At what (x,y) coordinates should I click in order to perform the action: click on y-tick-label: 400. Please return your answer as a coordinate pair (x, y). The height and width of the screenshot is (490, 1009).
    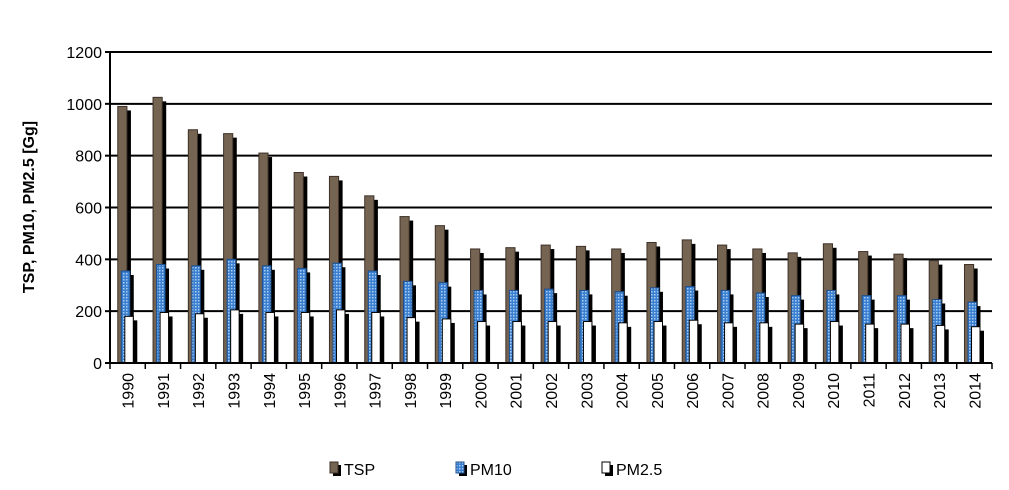
    Looking at the image, I should click on (88, 260).